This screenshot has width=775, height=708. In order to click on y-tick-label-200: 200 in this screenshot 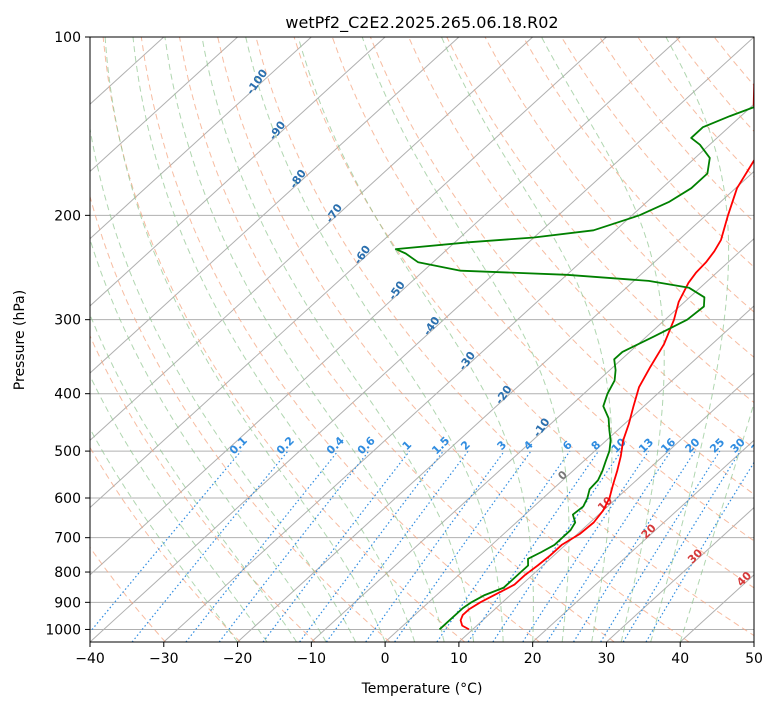, I will do `click(67, 216)`.